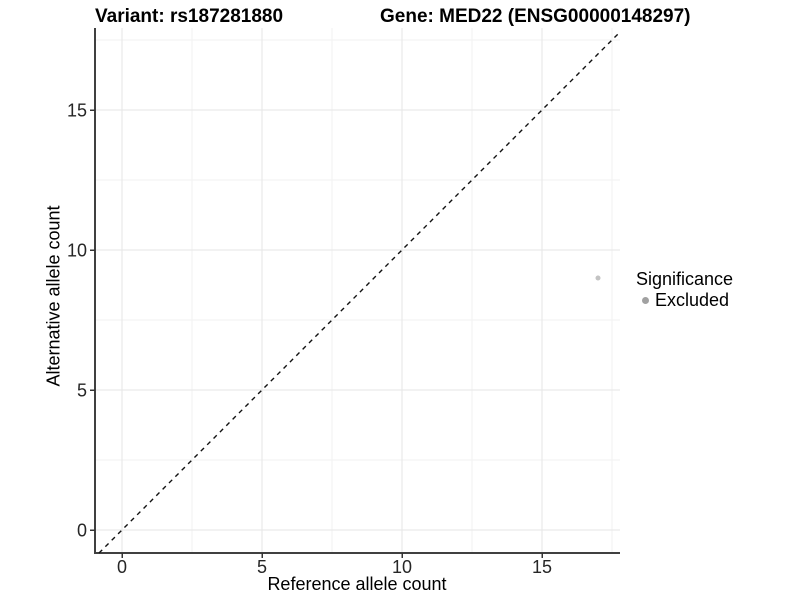 The image size is (800, 600). Describe the element at coordinates (82, 531) in the screenshot. I see `y-tick-label: 0` at that location.